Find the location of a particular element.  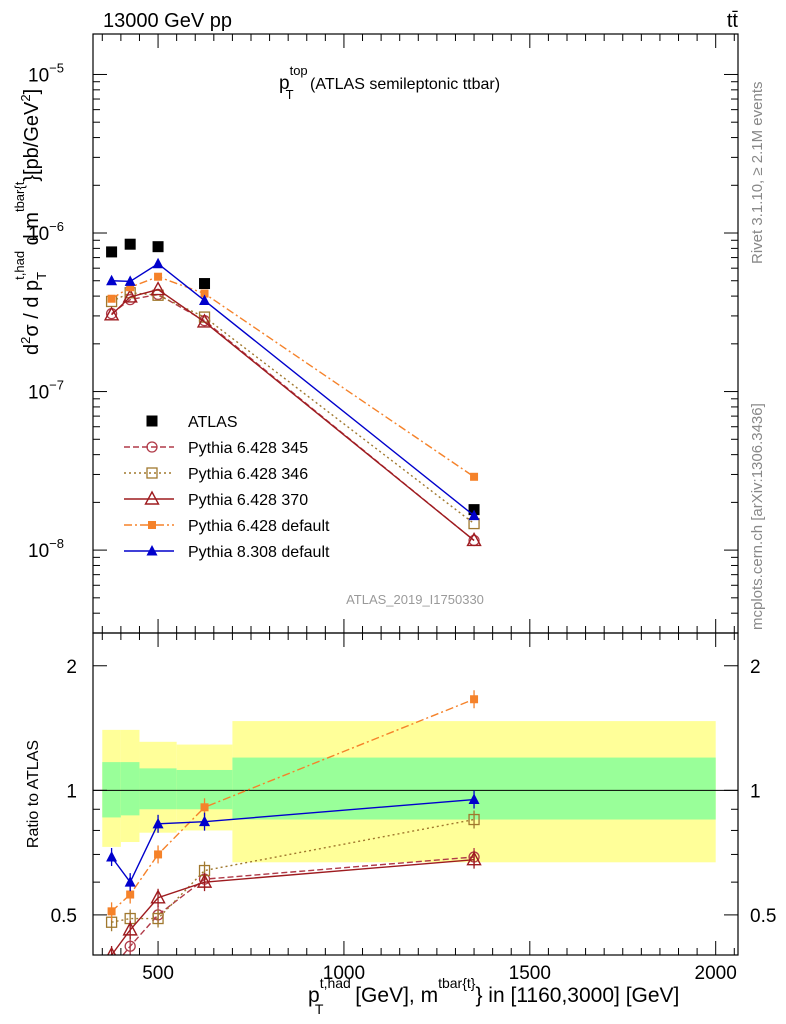

legend-label-atlas: ATLAS is located at coordinates (213, 422).